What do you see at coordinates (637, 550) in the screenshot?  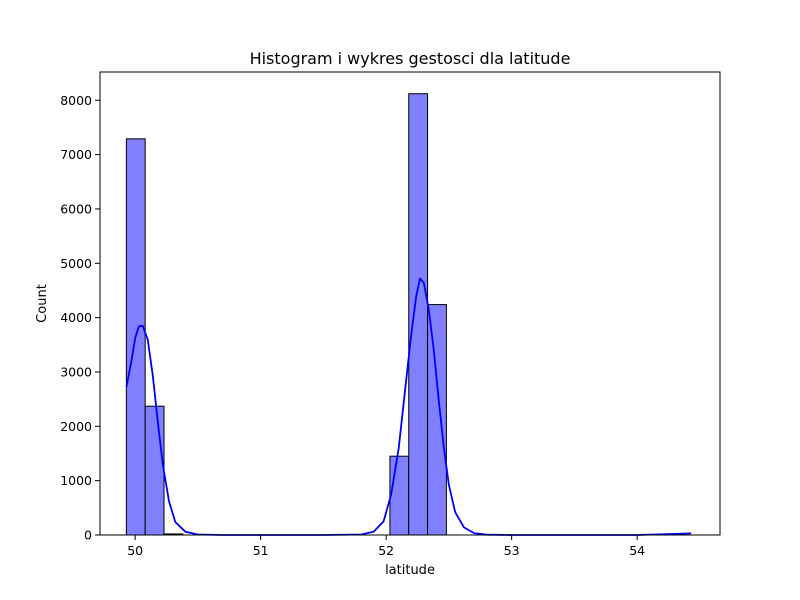 I see `x-tick-label: 54` at bounding box center [637, 550].